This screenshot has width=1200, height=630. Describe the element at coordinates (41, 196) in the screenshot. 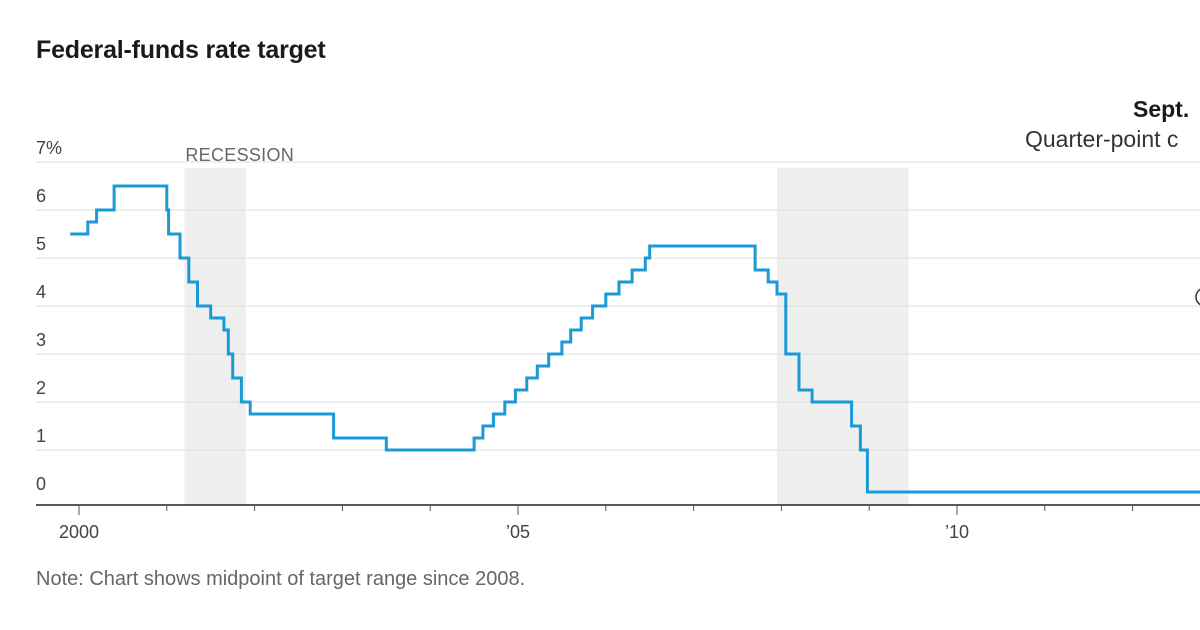

I see `y-tick-label: 6` at that location.